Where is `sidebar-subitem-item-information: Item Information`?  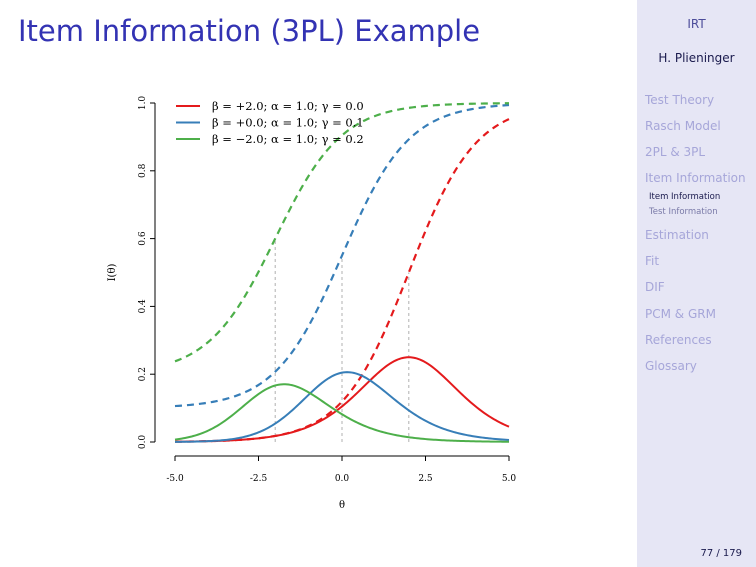
sidebar-subitem-item-information: Item Information is located at coordinates (685, 197).